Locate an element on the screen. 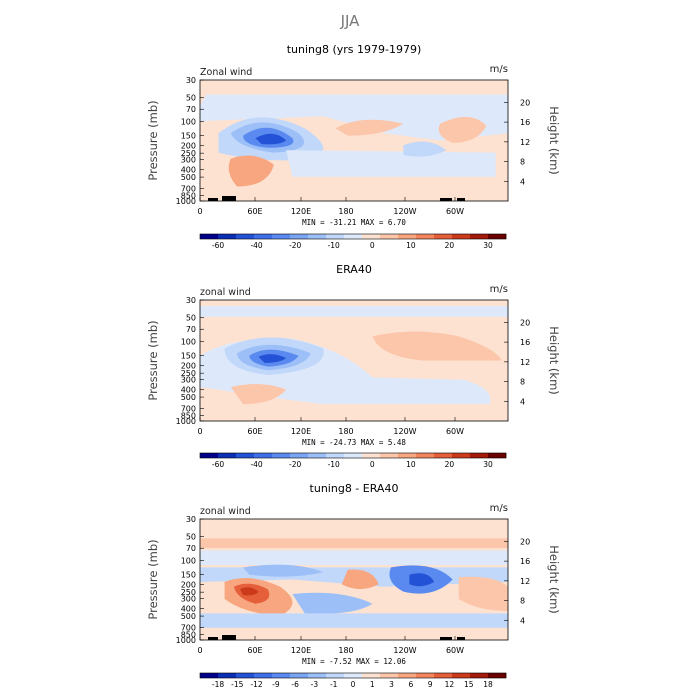 The width and height of the screenshot is (700, 700). x-tick-label: 120E is located at coordinates (301, 211).